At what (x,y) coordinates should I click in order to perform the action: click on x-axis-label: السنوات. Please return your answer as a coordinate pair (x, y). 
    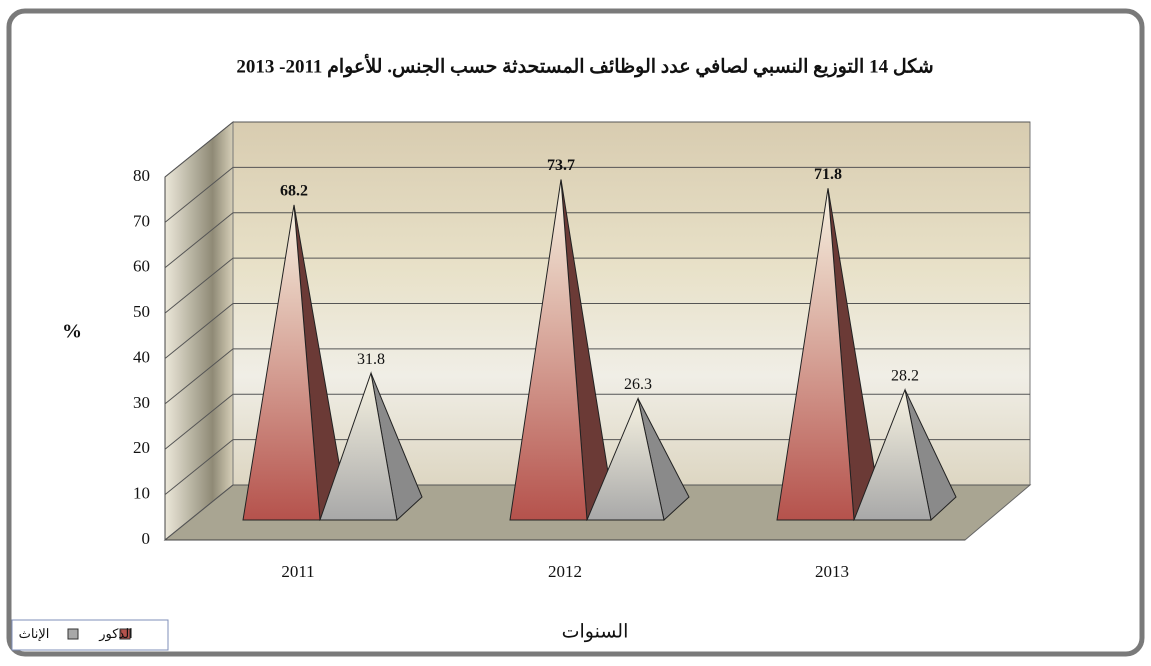
    Looking at the image, I should click on (595, 631).